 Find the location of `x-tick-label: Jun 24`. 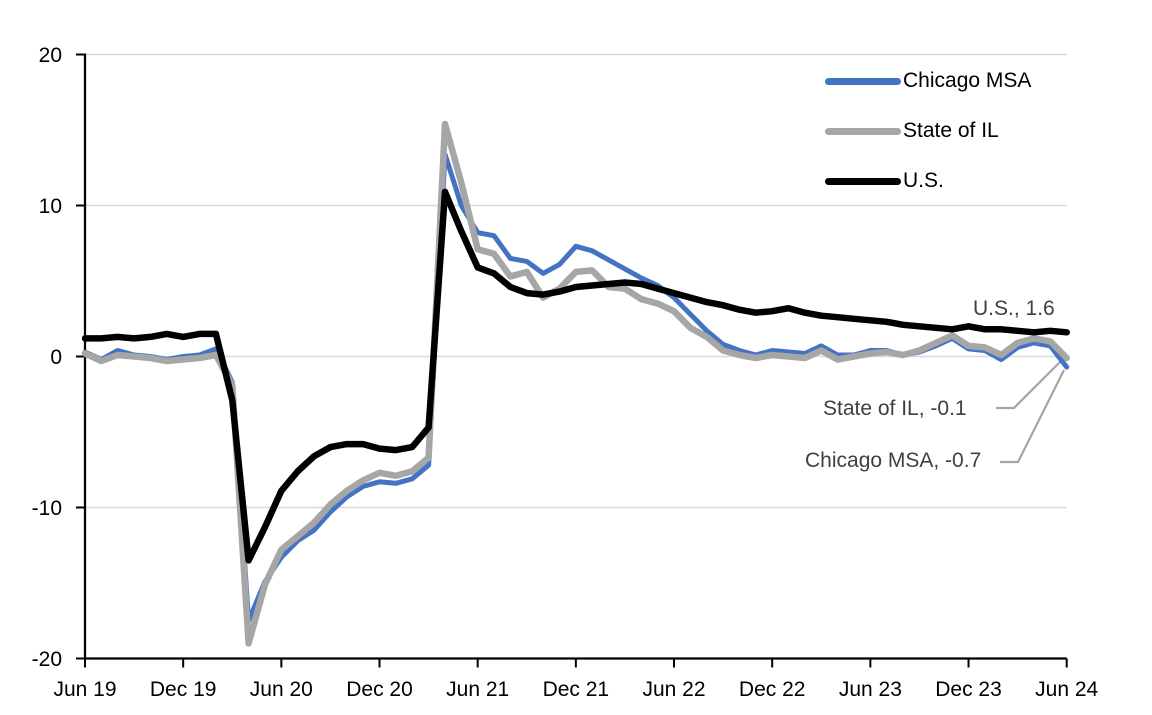

x-tick-label: Jun 24 is located at coordinates (1066, 689).